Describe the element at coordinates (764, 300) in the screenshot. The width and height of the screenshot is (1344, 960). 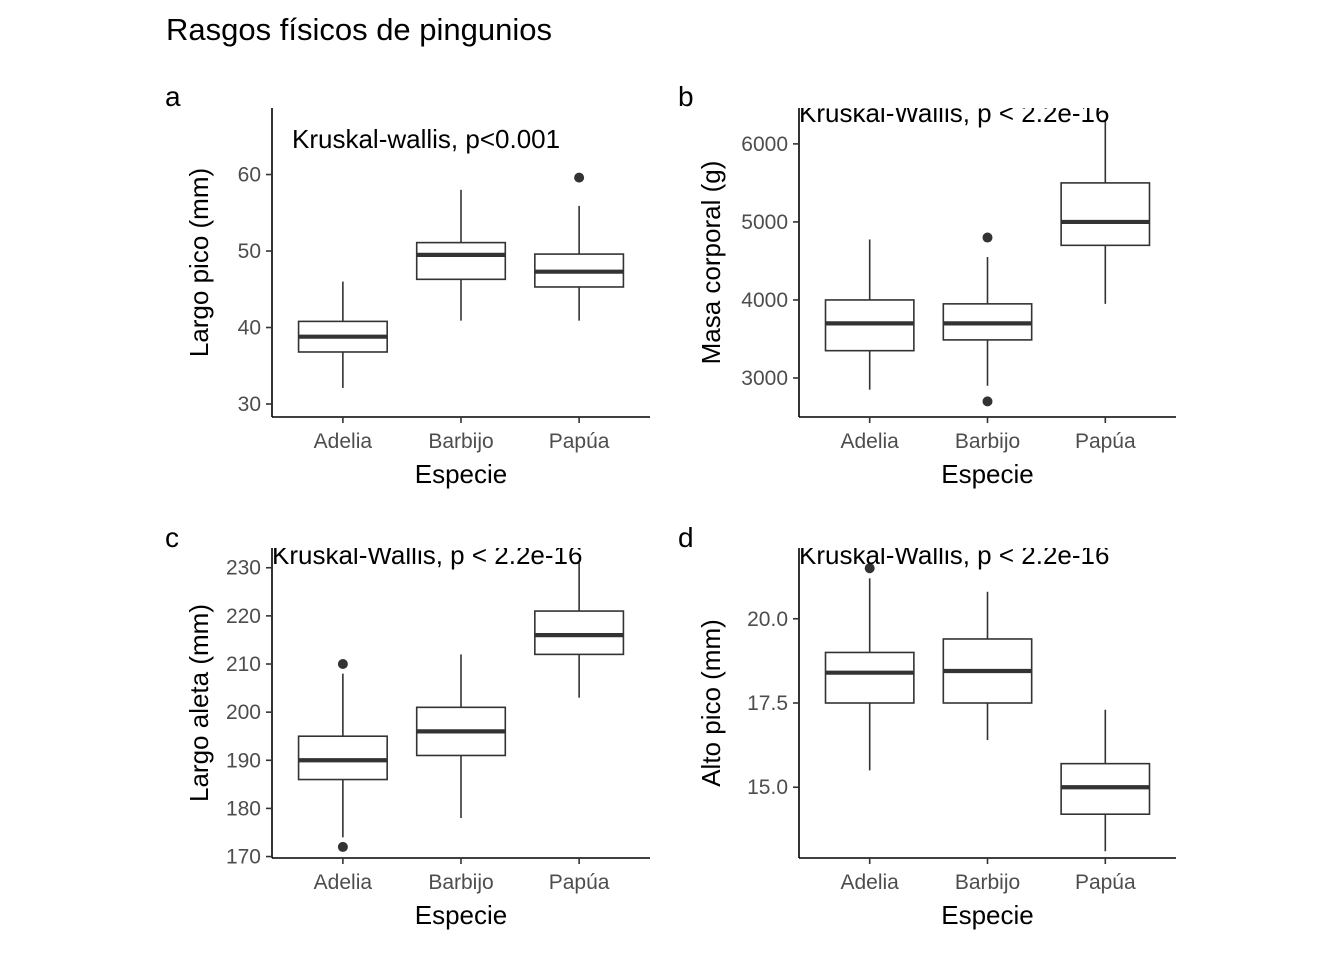
I see `y-tick-label: 4000` at that location.